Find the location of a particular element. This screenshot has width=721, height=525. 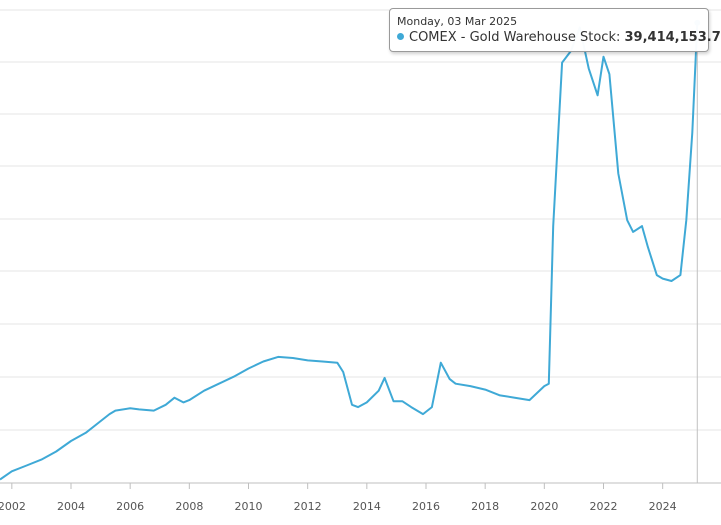

tooltip-date: Monday, 03 Mar 2025 is located at coordinates (457, 21).